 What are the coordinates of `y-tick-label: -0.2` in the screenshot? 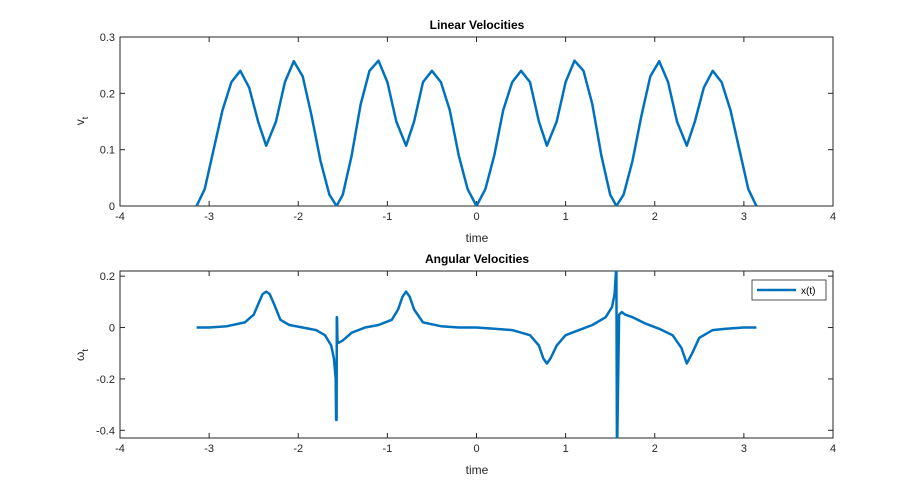 It's located at (105, 380).